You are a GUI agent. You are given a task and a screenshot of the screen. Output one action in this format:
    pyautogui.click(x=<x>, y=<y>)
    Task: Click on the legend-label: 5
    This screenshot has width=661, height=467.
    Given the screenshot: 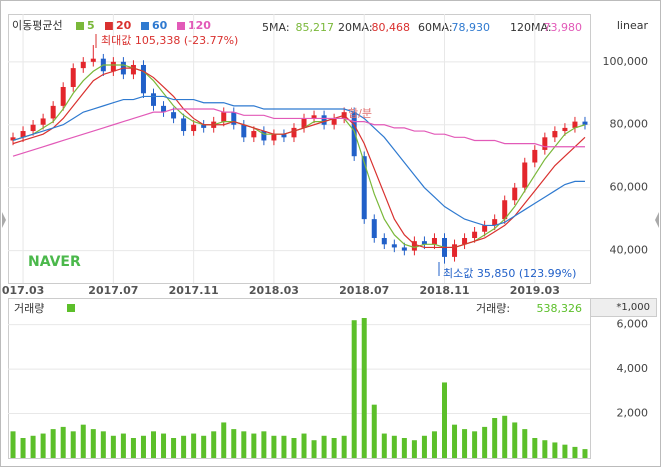 What is the action you would take?
    pyautogui.click(x=91, y=25)
    